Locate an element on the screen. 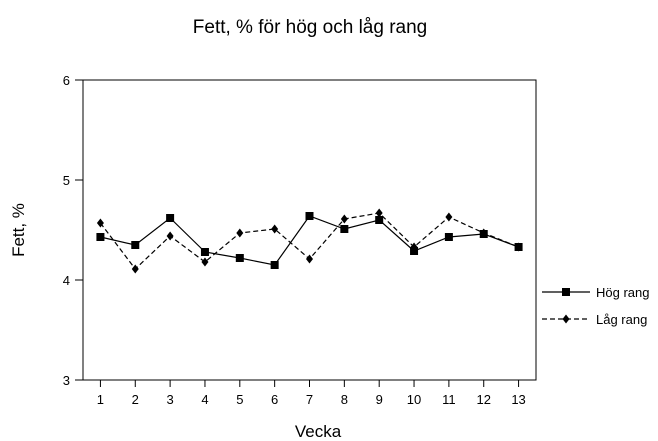  x-tick-label: 6 is located at coordinates (274, 399).